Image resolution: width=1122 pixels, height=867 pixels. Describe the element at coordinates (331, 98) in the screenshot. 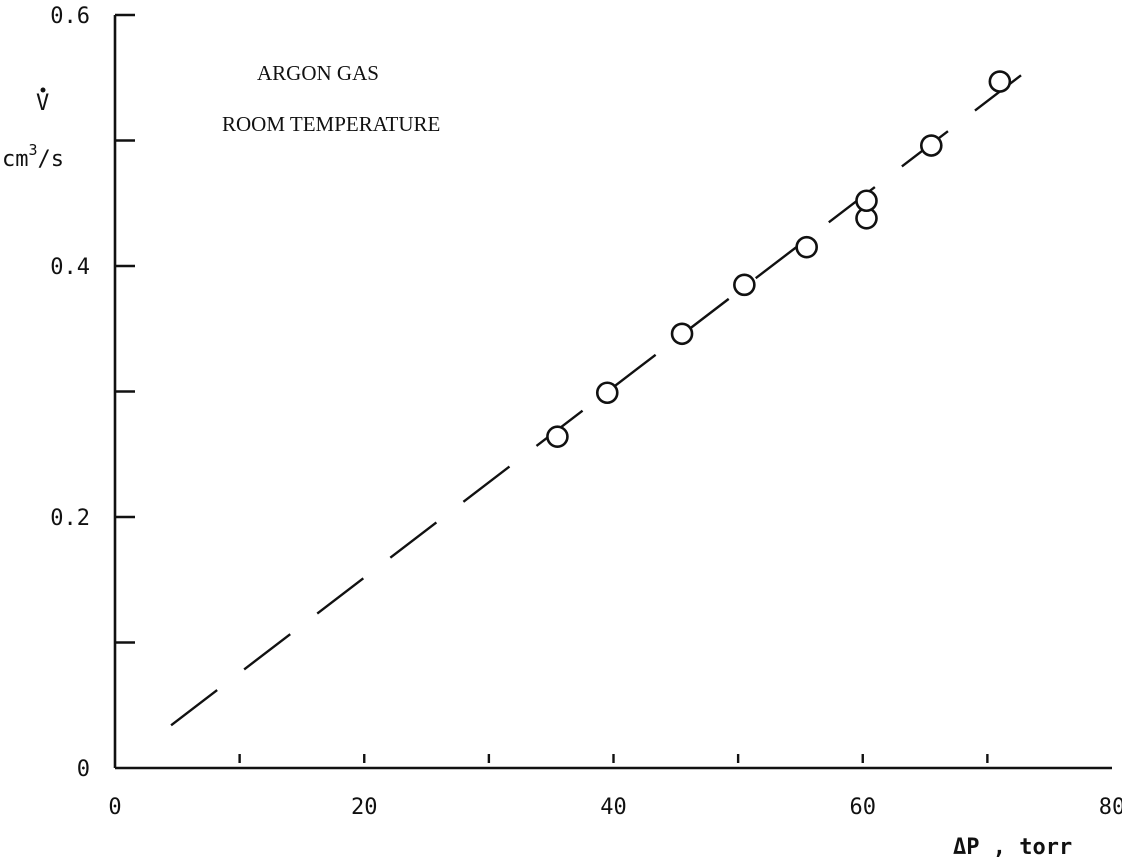

I see `chart-annotations: ARGON GAS ROOM TEMPERATURE` at that location.